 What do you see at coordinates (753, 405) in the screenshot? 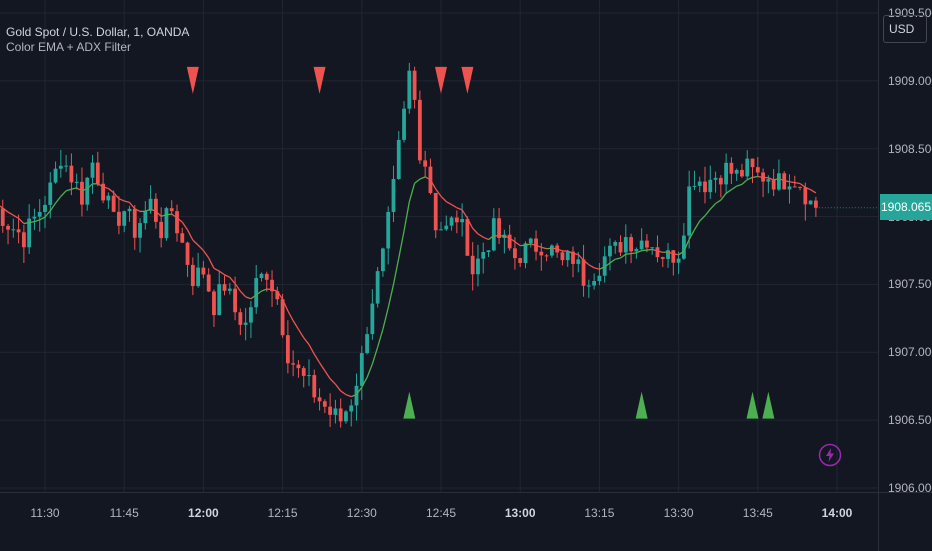
I see `buy-signal-marker` at bounding box center [753, 405].